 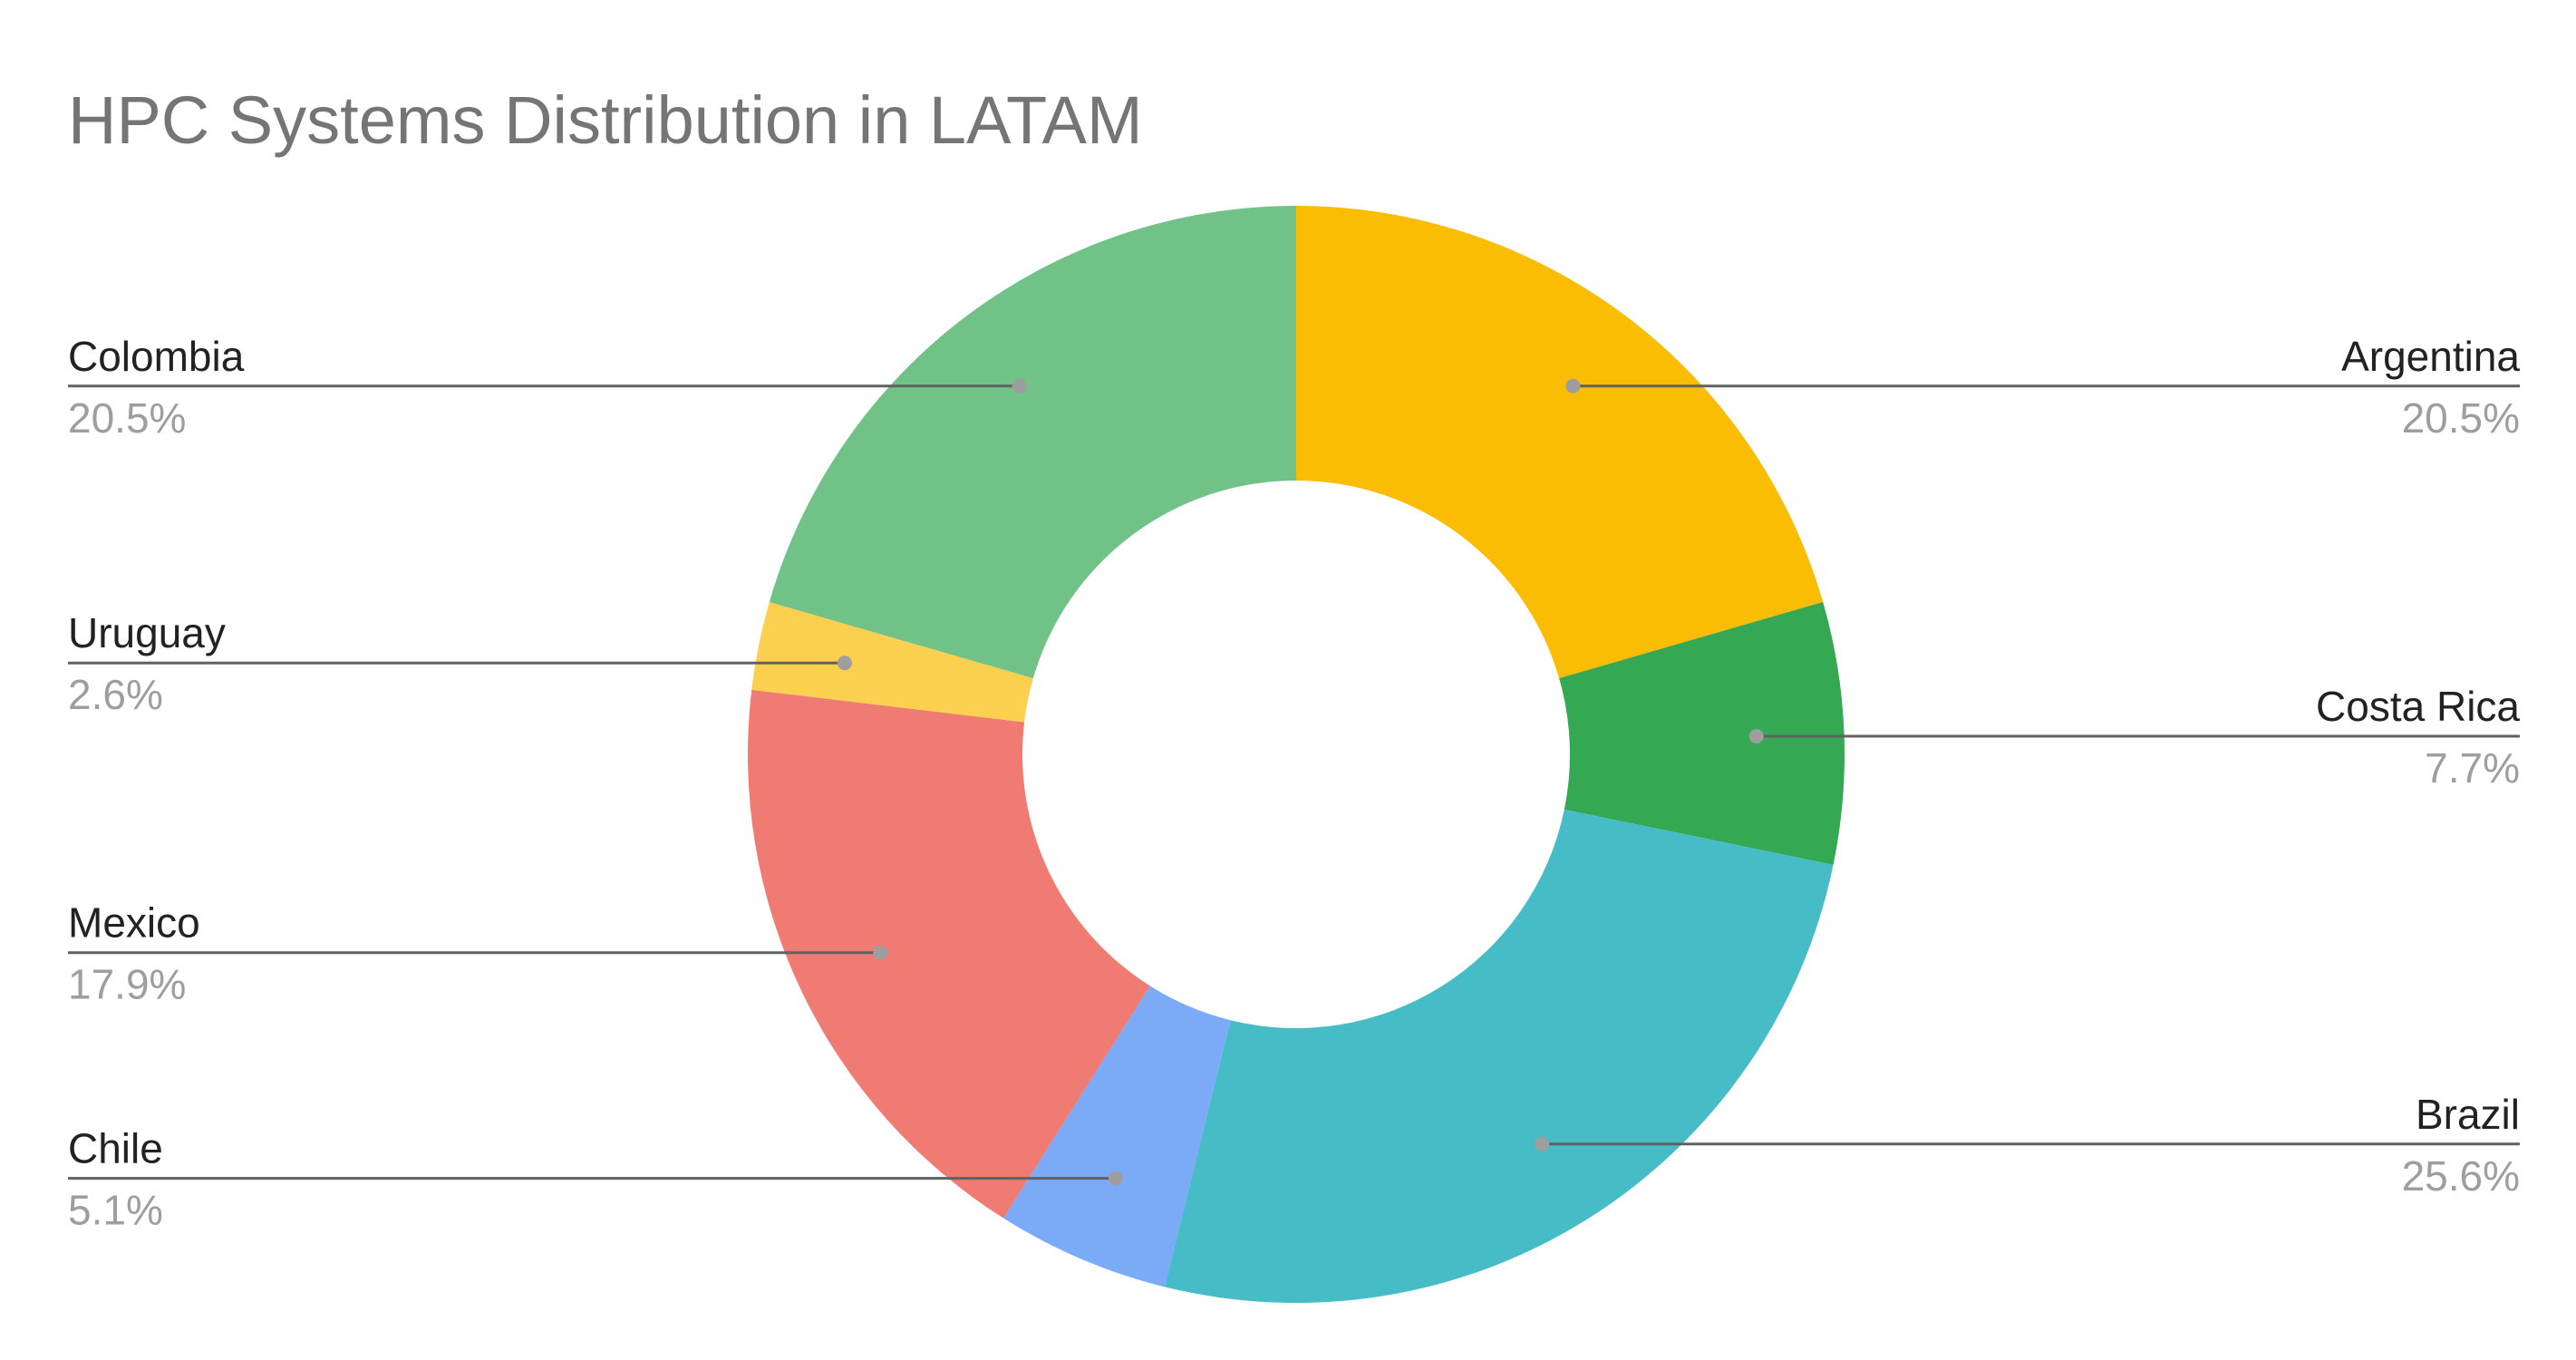 I want to click on leader-dot-chile, so click(x=1115, y=1178).